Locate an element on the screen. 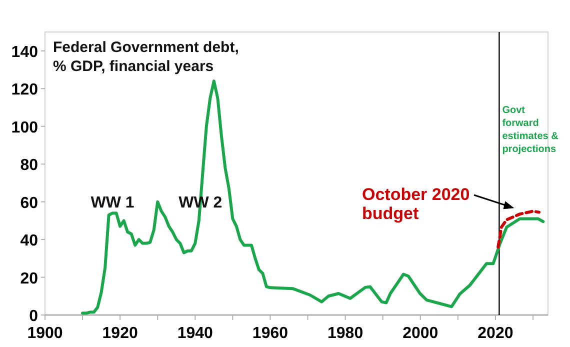 This screenshot has height=347, width=570. x-tick-label: 1940 is located at coordinates (195, 333).